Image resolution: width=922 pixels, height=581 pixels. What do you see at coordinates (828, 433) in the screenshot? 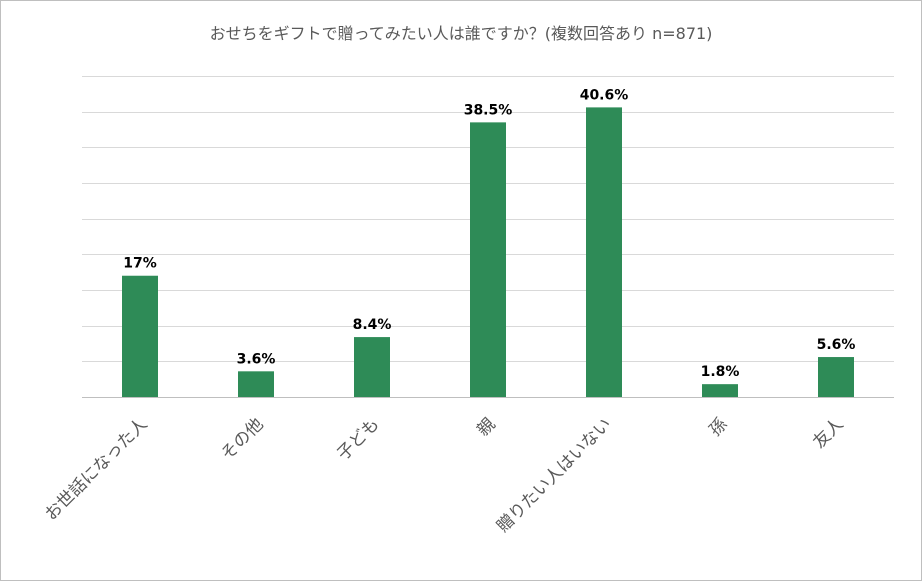
I see `category-label: 友人` at bounding box center [828, 433].